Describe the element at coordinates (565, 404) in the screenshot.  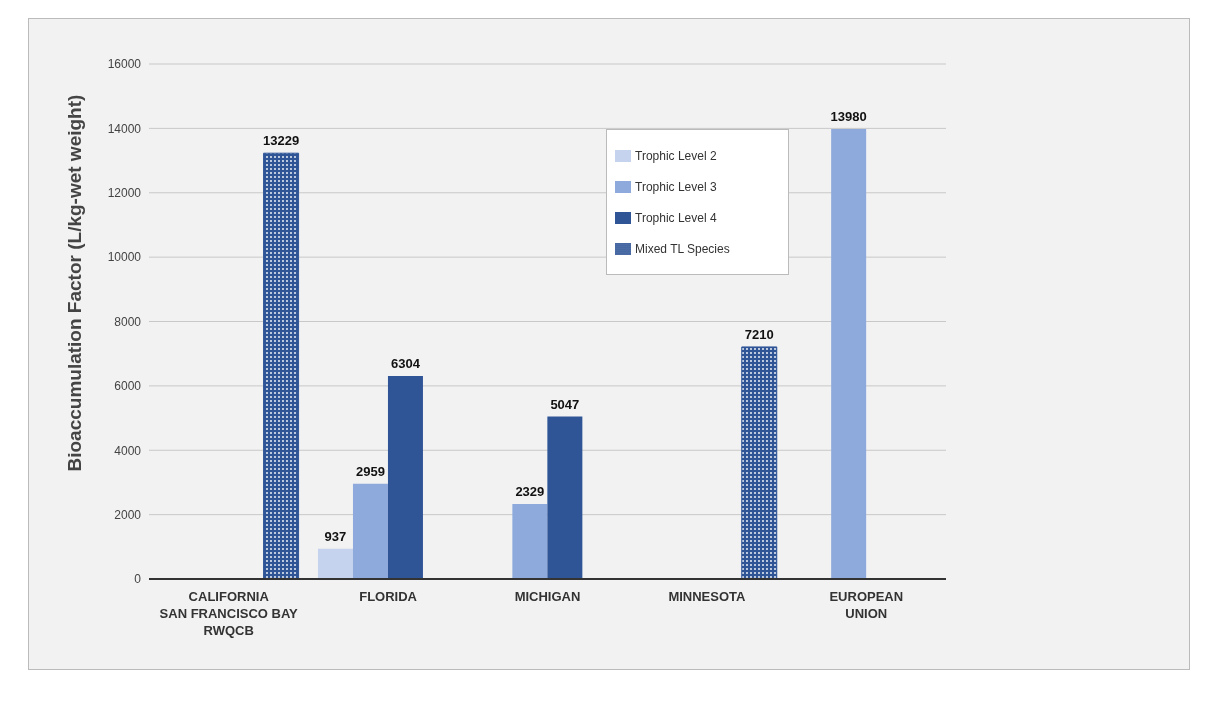
I see `data-label: 5047` at that location.